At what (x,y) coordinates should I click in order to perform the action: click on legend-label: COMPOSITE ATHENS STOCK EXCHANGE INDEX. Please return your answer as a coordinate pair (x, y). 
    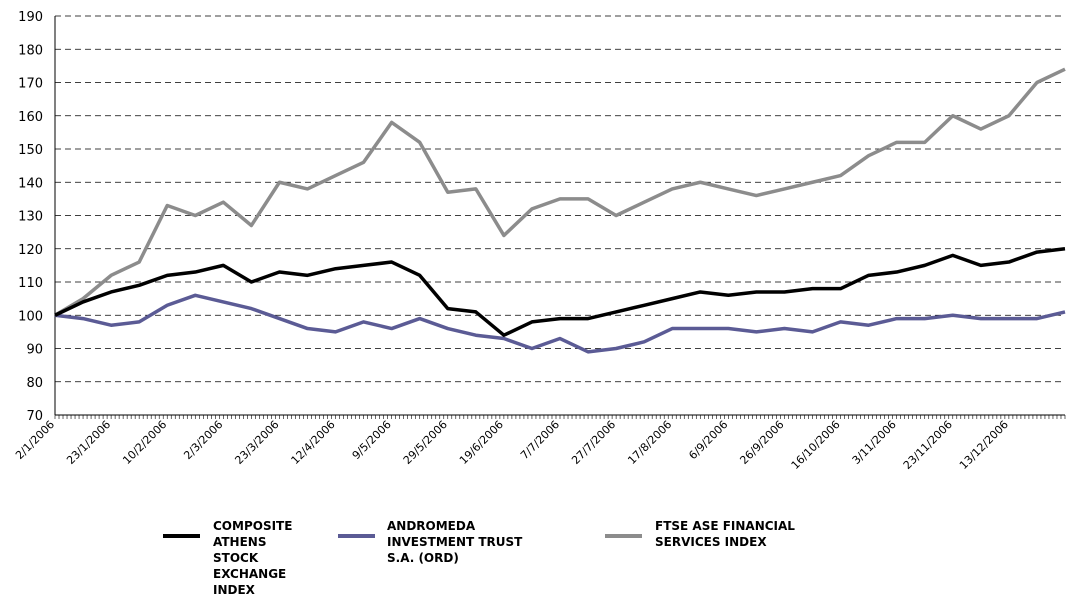
    Looking at the image, I should click on (253, 558).